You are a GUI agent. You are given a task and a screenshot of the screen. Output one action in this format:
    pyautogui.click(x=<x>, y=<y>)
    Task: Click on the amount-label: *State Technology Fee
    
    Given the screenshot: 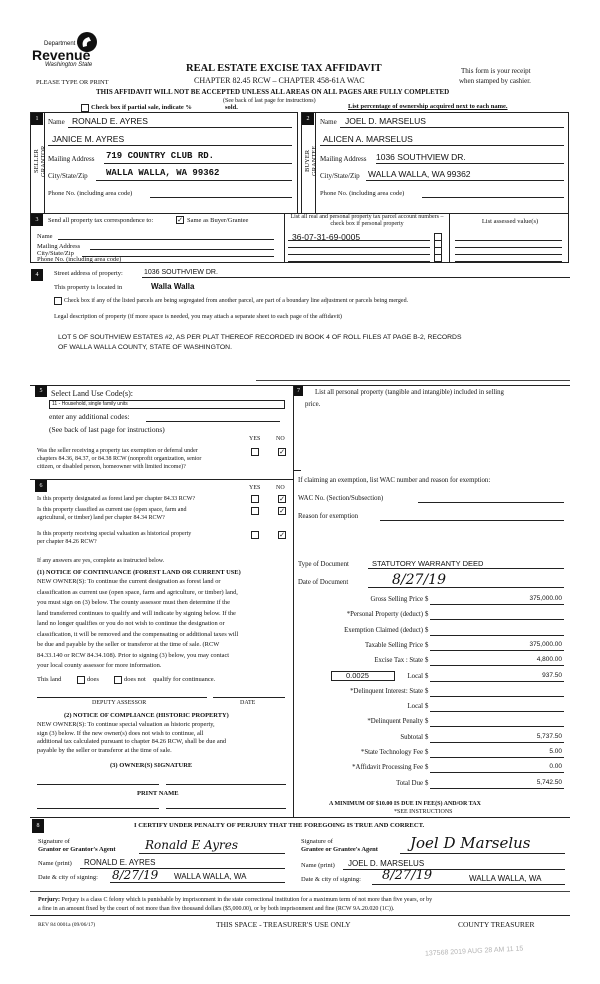 What is the action you would take?
    pyautogui.click(x=391, y=752)
    